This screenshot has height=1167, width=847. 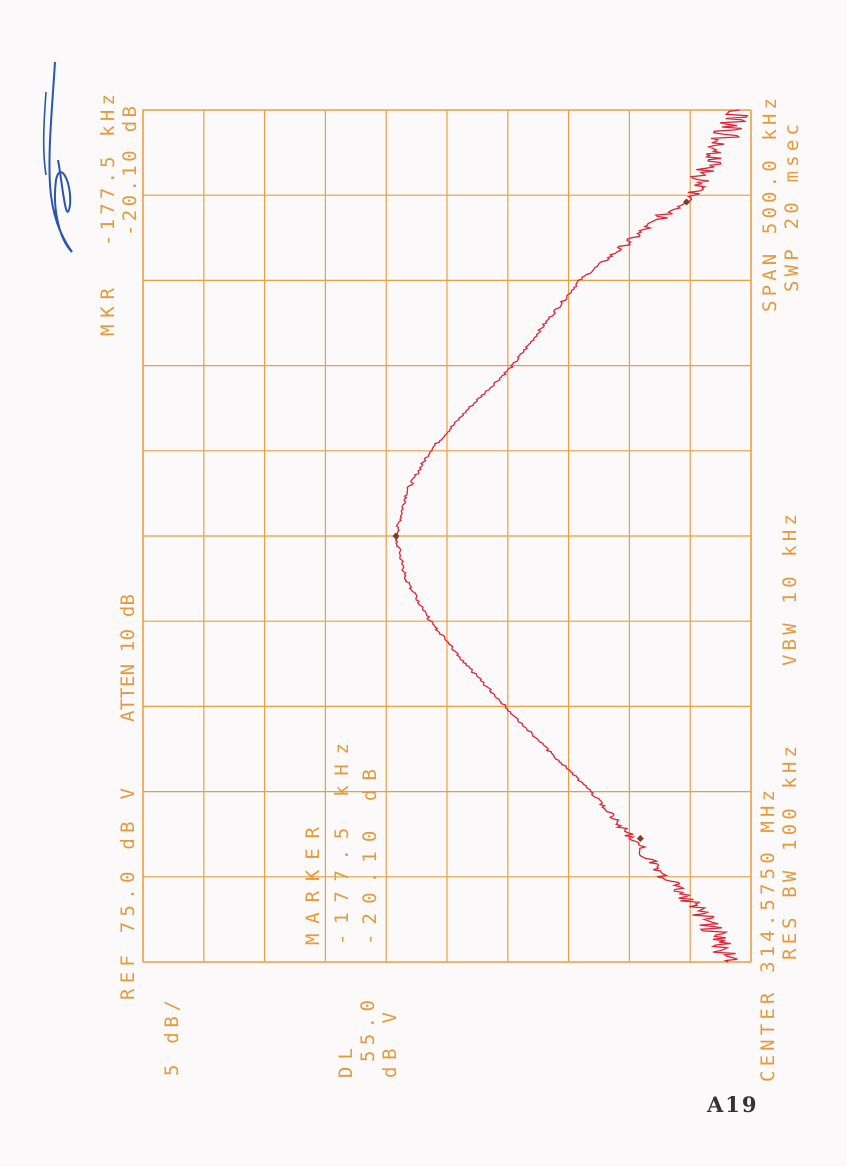 What do you see at coordinates (313, 885) in the screenshot?
I see `marker-box-title: MARKER` at bounding box center [313, 885].